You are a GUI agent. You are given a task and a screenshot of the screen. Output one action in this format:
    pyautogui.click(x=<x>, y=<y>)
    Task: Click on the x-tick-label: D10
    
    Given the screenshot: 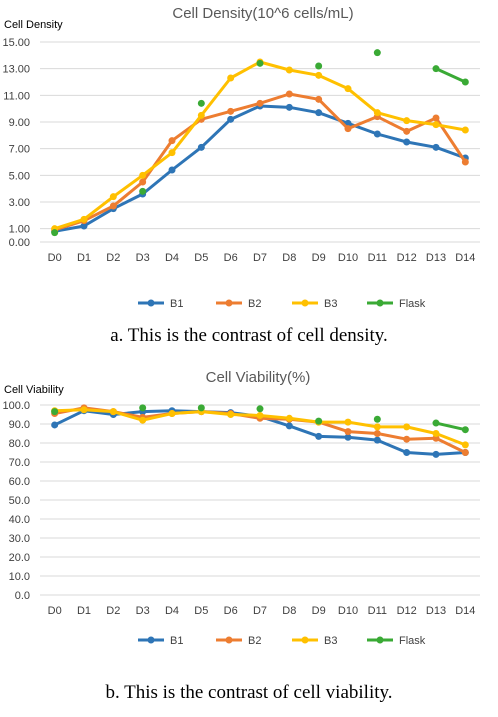 What is the action you would take?
    pyautogui.click(x=348, y=611)
    